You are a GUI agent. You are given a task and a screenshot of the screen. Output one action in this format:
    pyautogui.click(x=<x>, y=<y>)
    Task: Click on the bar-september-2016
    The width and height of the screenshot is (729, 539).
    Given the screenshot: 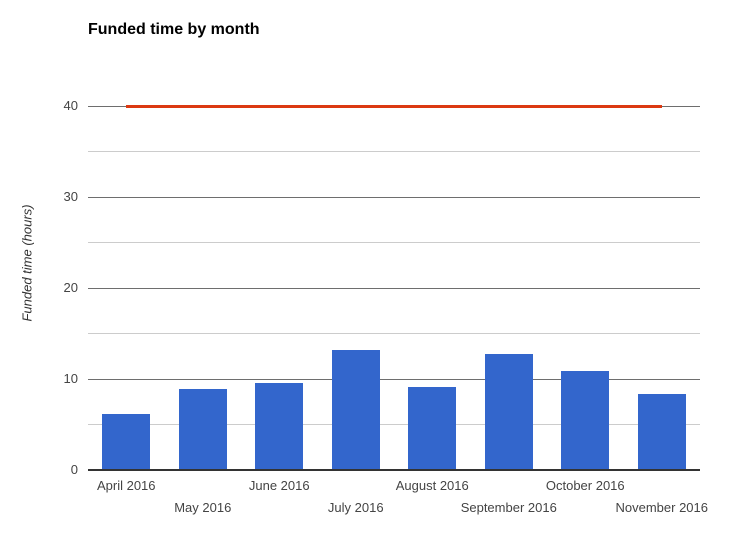 What is the action you would take?
    pyautogui.click(x=508, y=411)
    